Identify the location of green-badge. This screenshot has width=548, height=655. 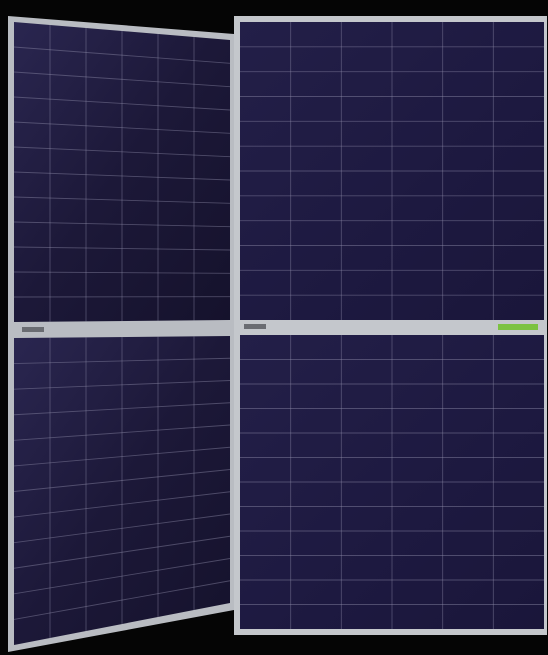
(518, 327).